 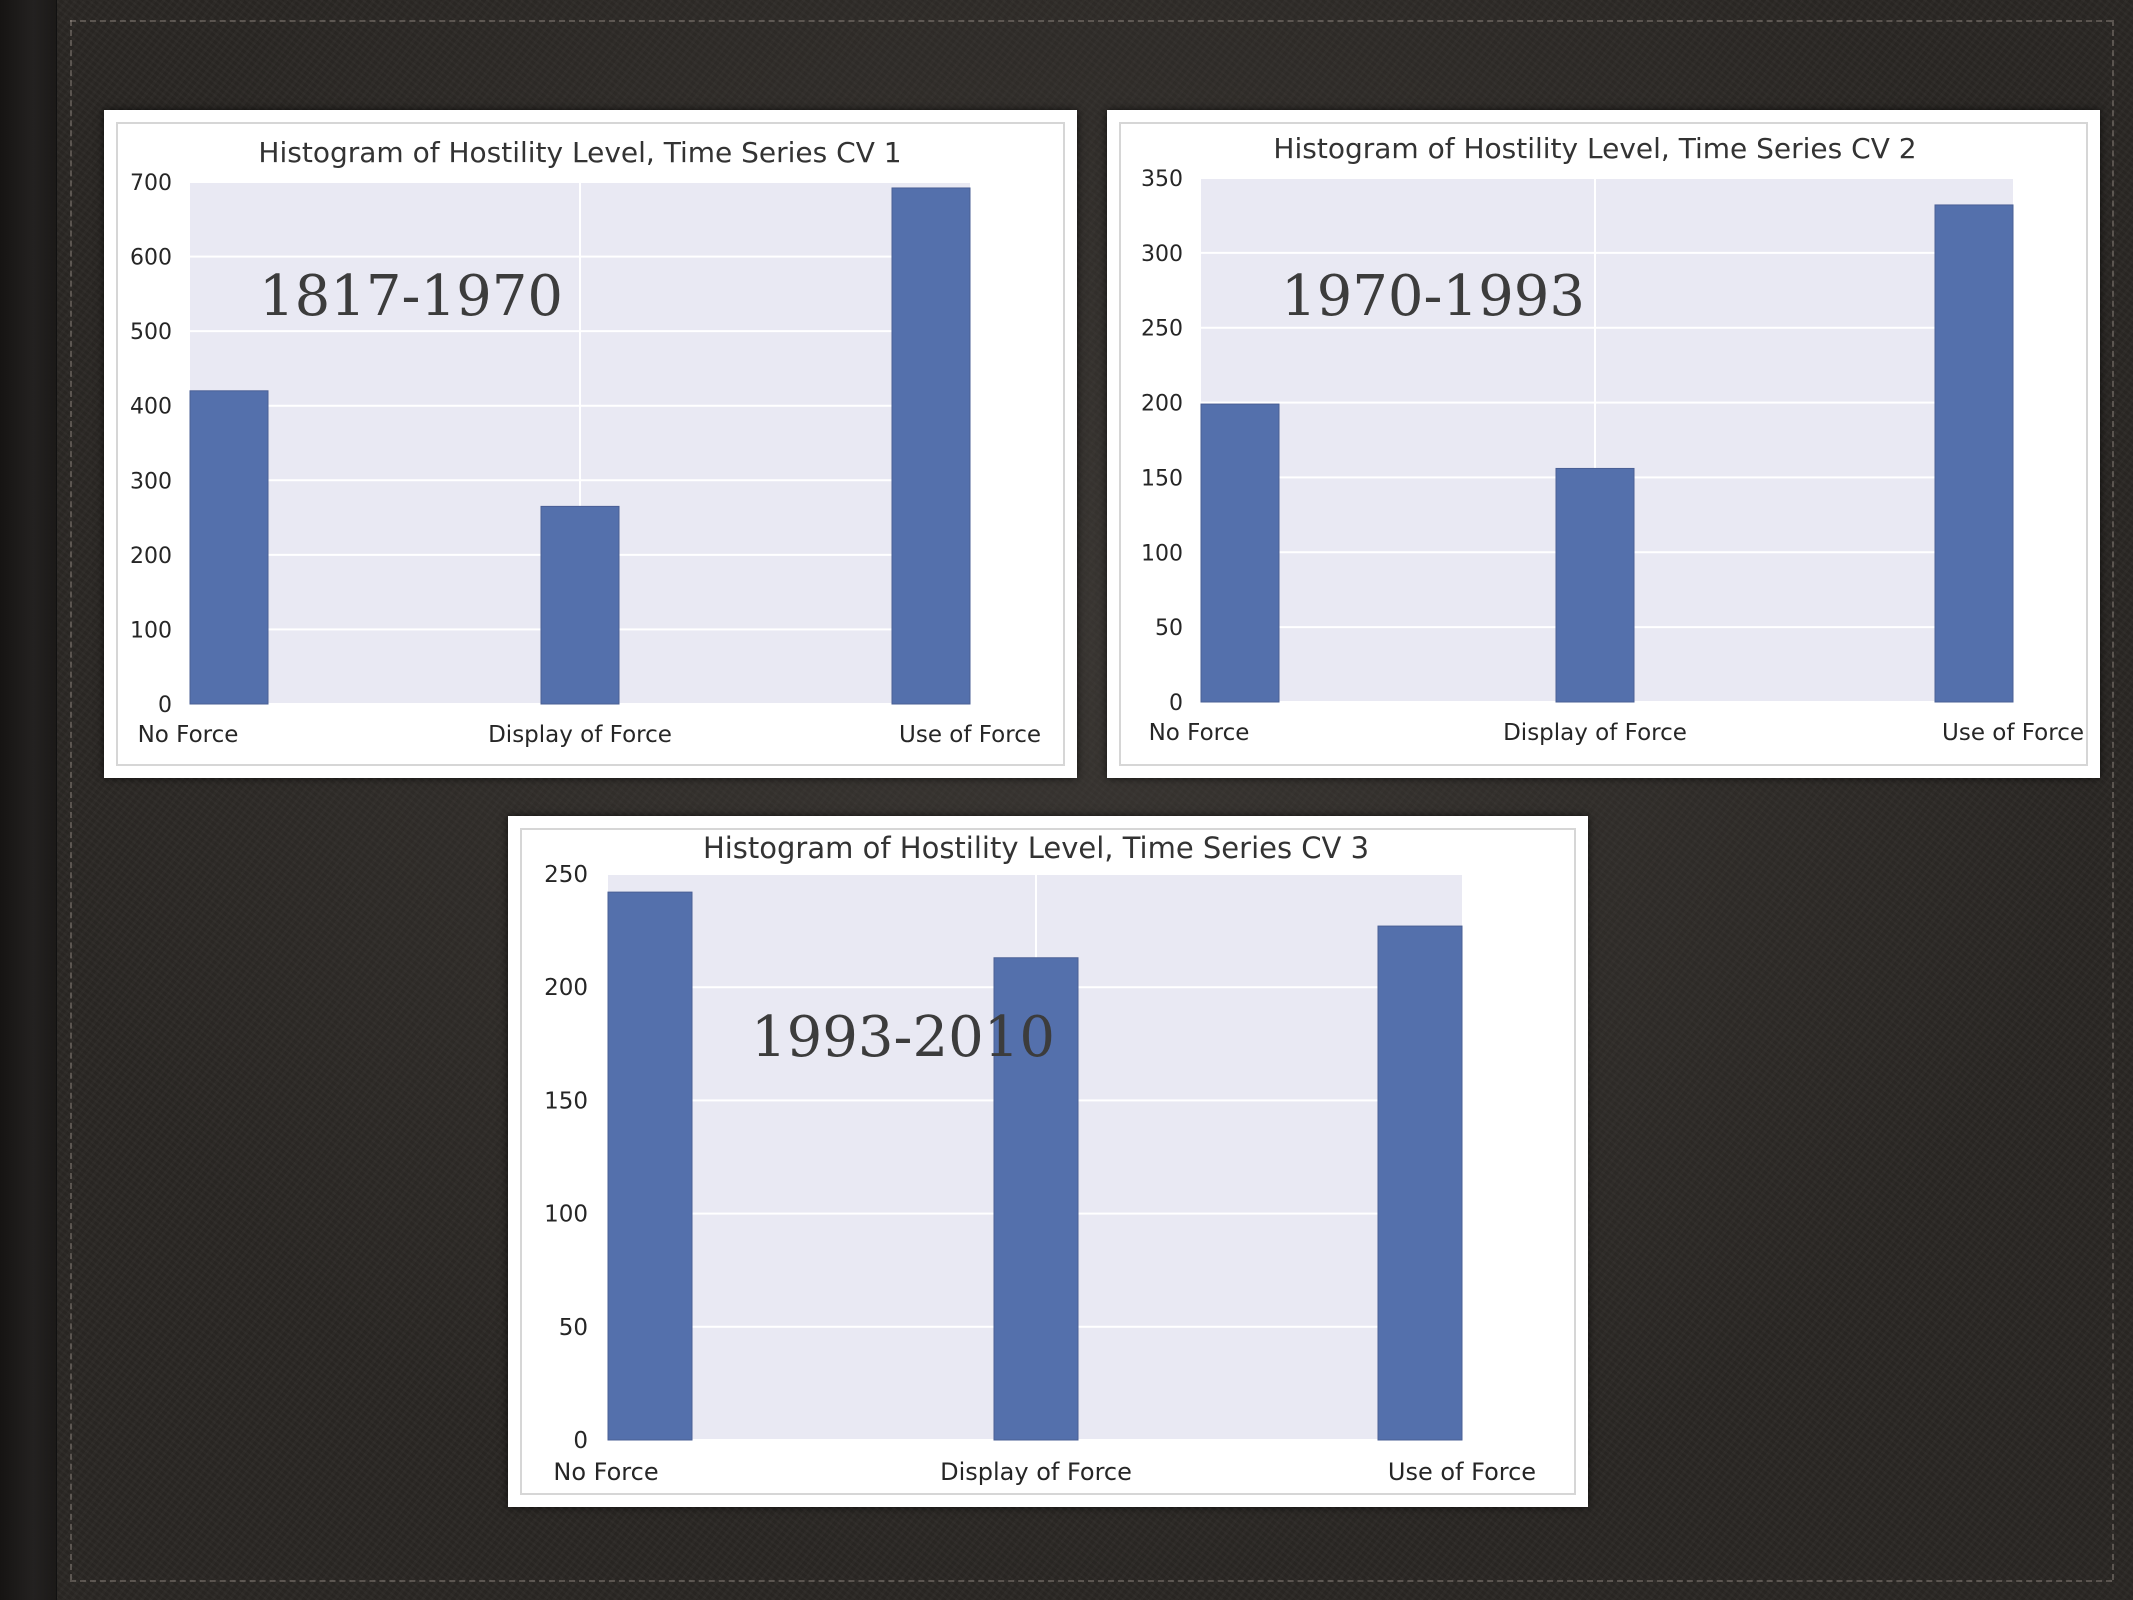 What do you see at coordinates (1433, 296) in the screenshot?
I see `period-annotation: 1970-1993` at bounding box center [1433, 296].